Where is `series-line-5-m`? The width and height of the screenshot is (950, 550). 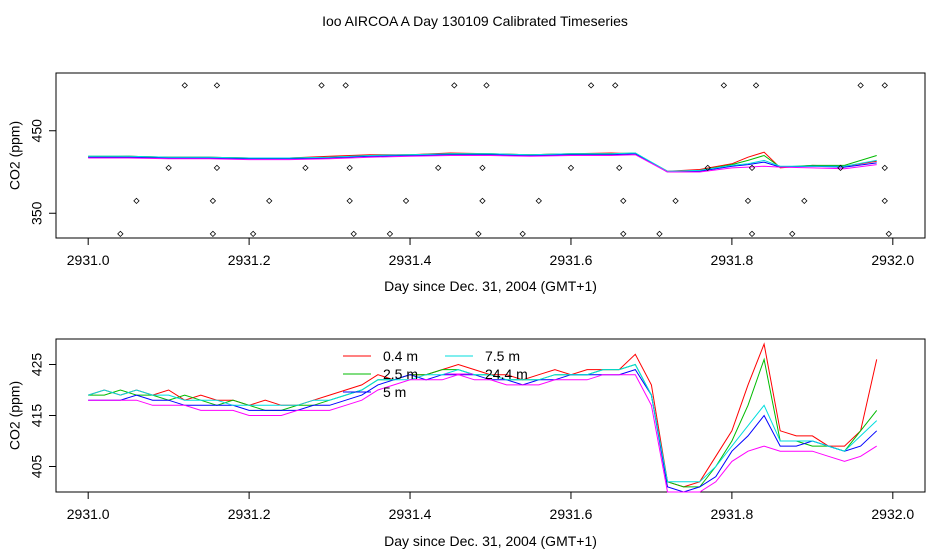 series-line-5-m is located at coordinates (482, 163).